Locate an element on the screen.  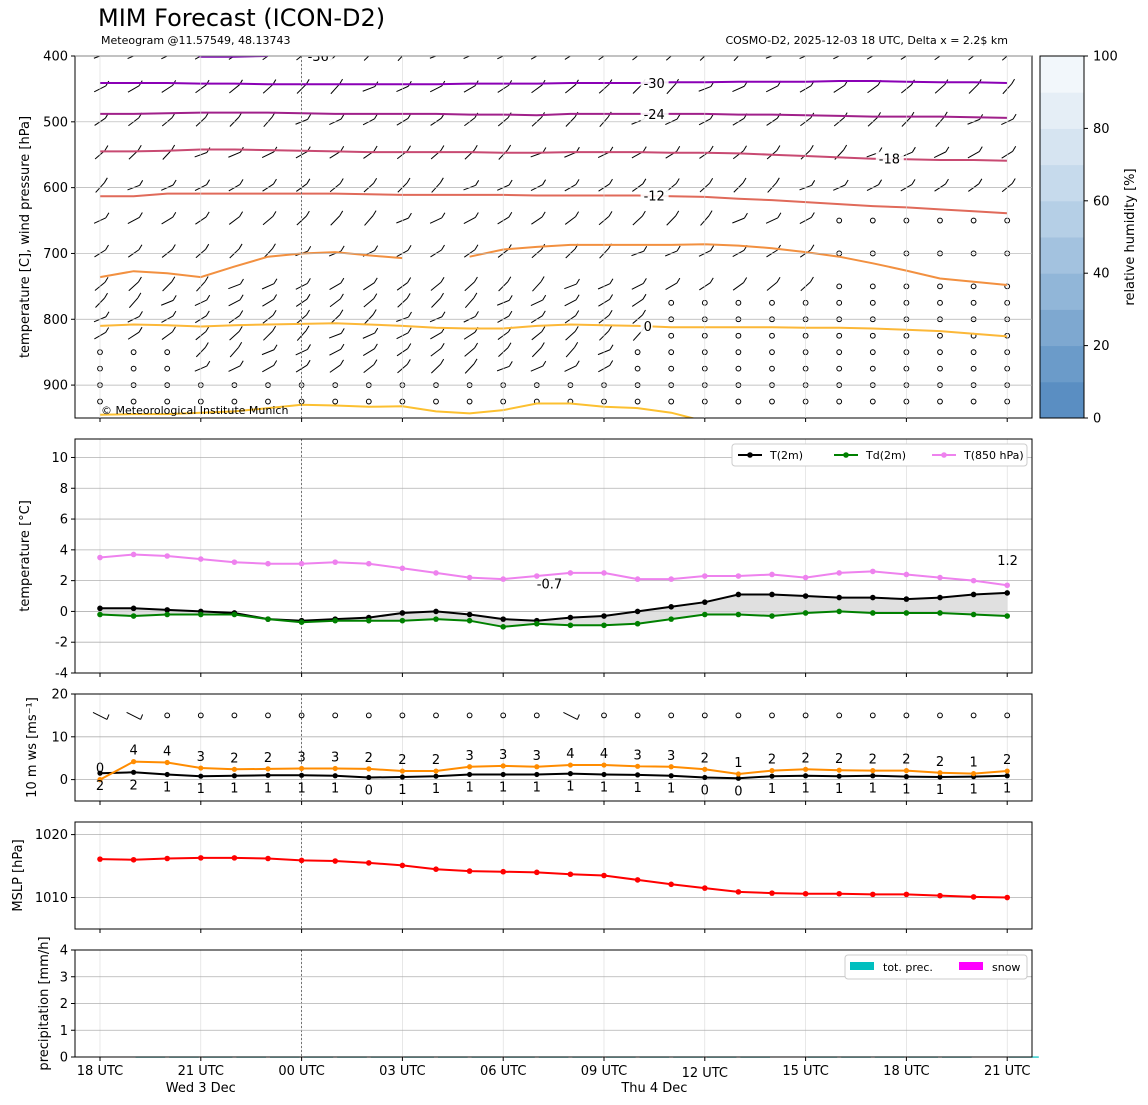
y-axis-label: temperature [C], wind pressure [hPa] is located at coordinates (25, 237).